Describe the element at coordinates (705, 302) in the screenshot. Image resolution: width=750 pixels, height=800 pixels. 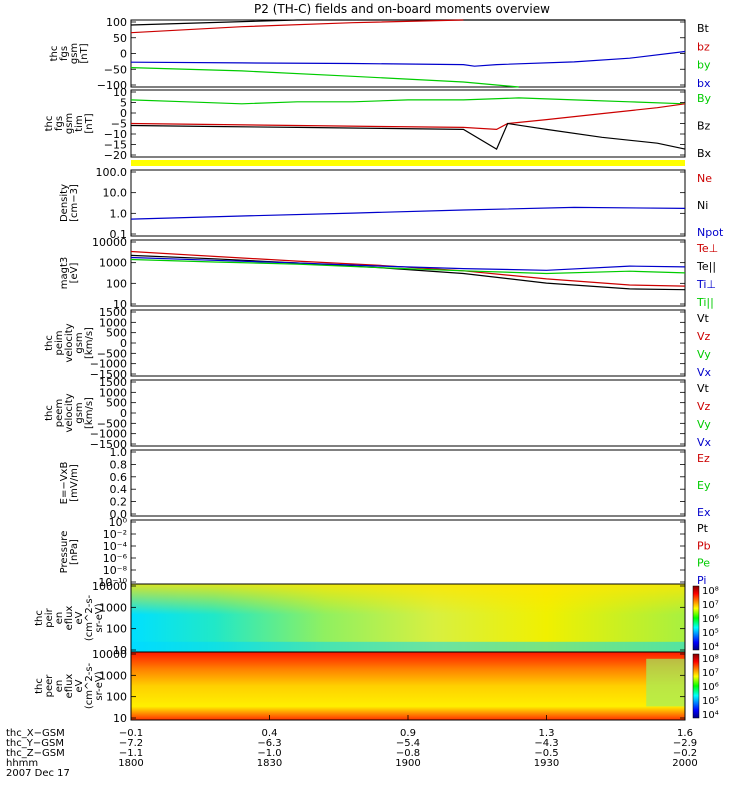
I see `legend-entry: Ti||` at that location.